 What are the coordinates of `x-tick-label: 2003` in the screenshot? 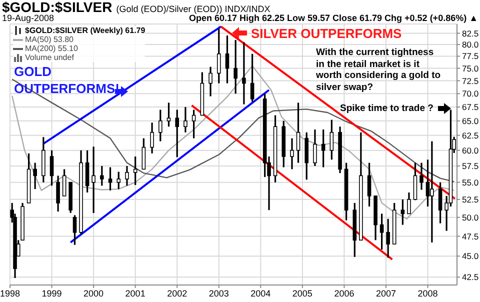 It's located at (218, 293).